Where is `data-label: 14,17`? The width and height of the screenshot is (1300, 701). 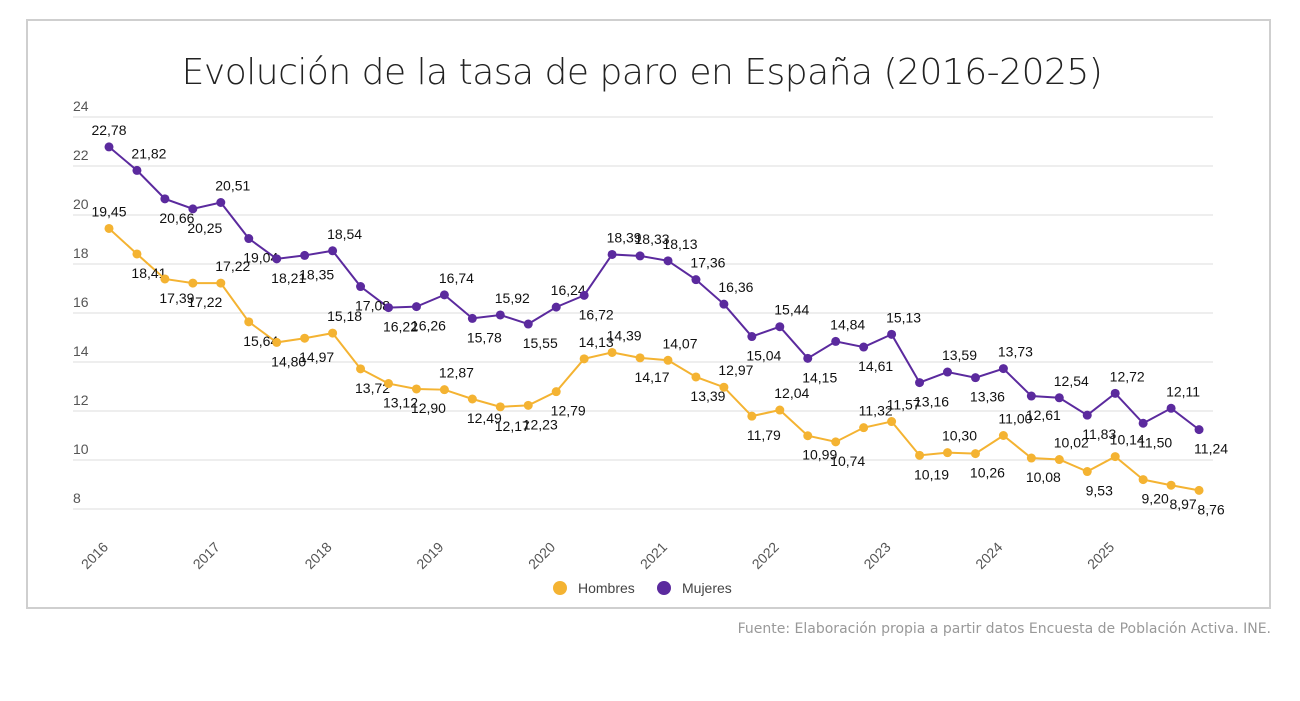 data-label: 14,17 is located at coordinates (652, 377).